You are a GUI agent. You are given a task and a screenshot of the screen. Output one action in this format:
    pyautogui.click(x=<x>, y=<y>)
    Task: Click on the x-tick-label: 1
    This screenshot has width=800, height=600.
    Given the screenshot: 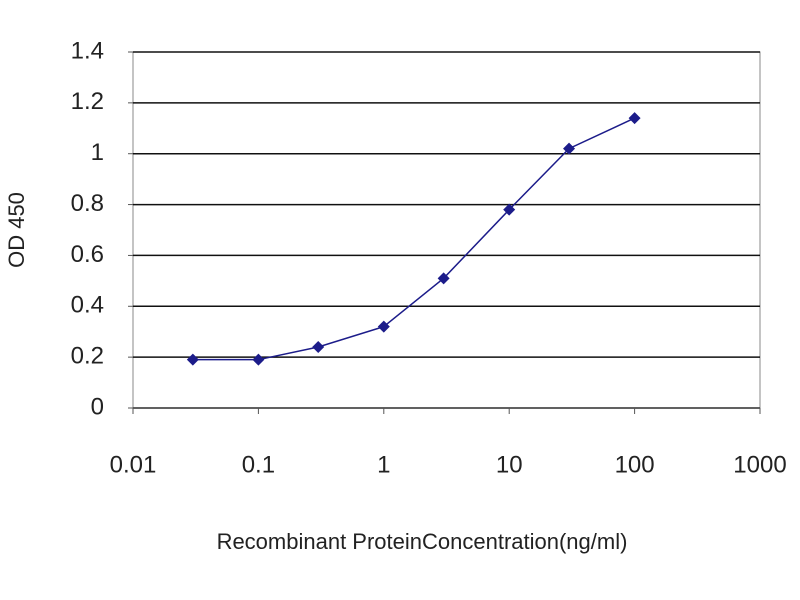 What is the action you would take?
    pyautogui.click(x=383, y=464)
    